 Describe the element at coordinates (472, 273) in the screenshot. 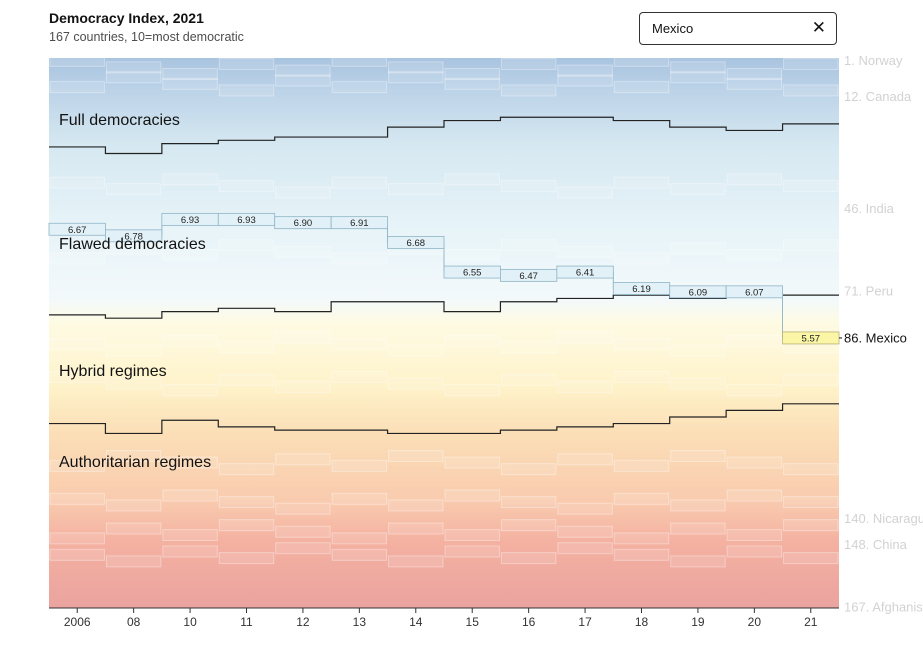

I see `highlight-score-label: 6.55` at that location.